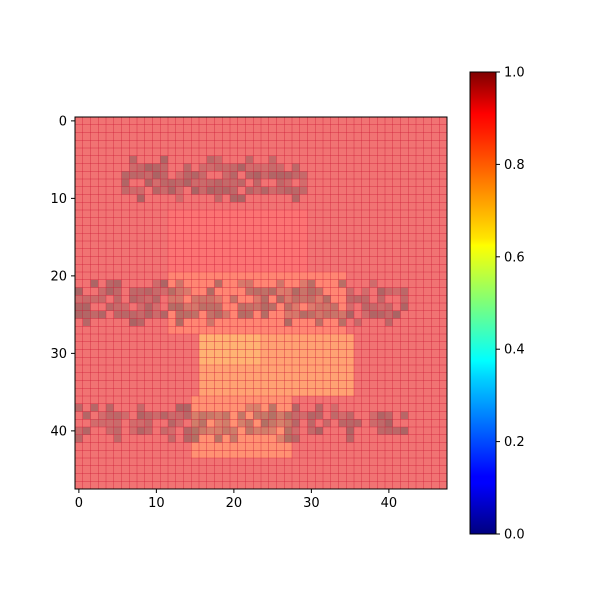 The image size is (600, 600). What do you see at coordinates (63, 121) in the screenshot?
I see `y-tick-label: 0` at bounding box center [63, 121].